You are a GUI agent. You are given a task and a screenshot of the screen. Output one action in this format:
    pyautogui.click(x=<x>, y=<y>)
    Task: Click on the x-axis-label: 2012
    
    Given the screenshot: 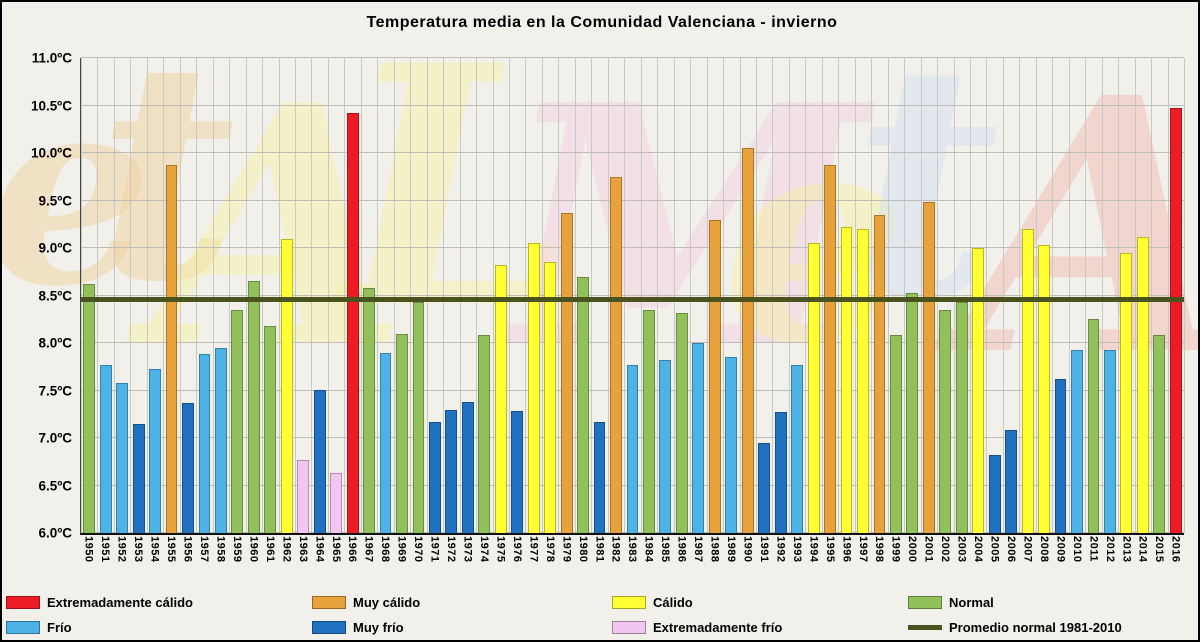 What is the action you would take?
    pyautogui.click(x=1109, y=549)
    